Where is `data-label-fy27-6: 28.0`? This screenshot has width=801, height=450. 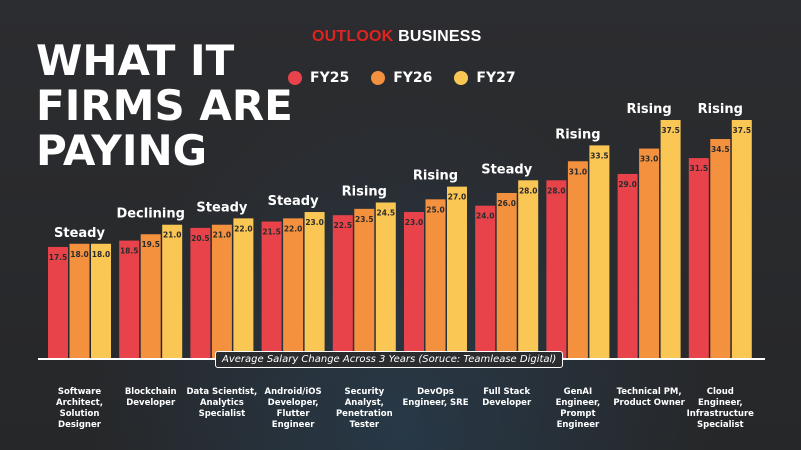
data-label-fy27-6: 28.0 is located at coordinates (528, 190).